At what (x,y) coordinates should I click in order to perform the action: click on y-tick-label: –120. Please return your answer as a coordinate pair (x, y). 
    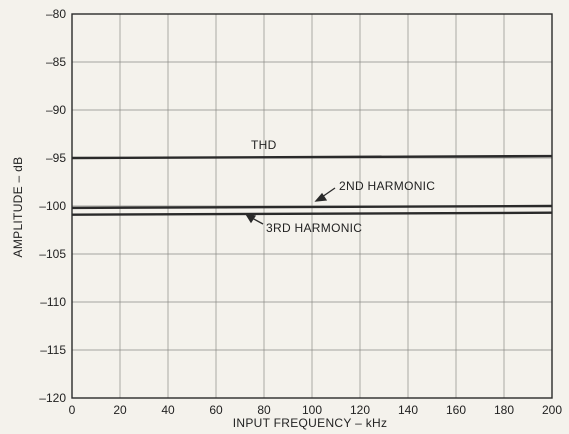
    Looking at the image, I should click on (52, 398).